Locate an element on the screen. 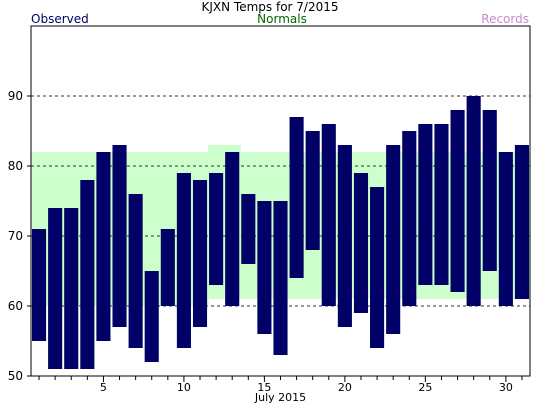 The image size is (540, 406). legend-normals: Normals is located at coordinates (282, 19).